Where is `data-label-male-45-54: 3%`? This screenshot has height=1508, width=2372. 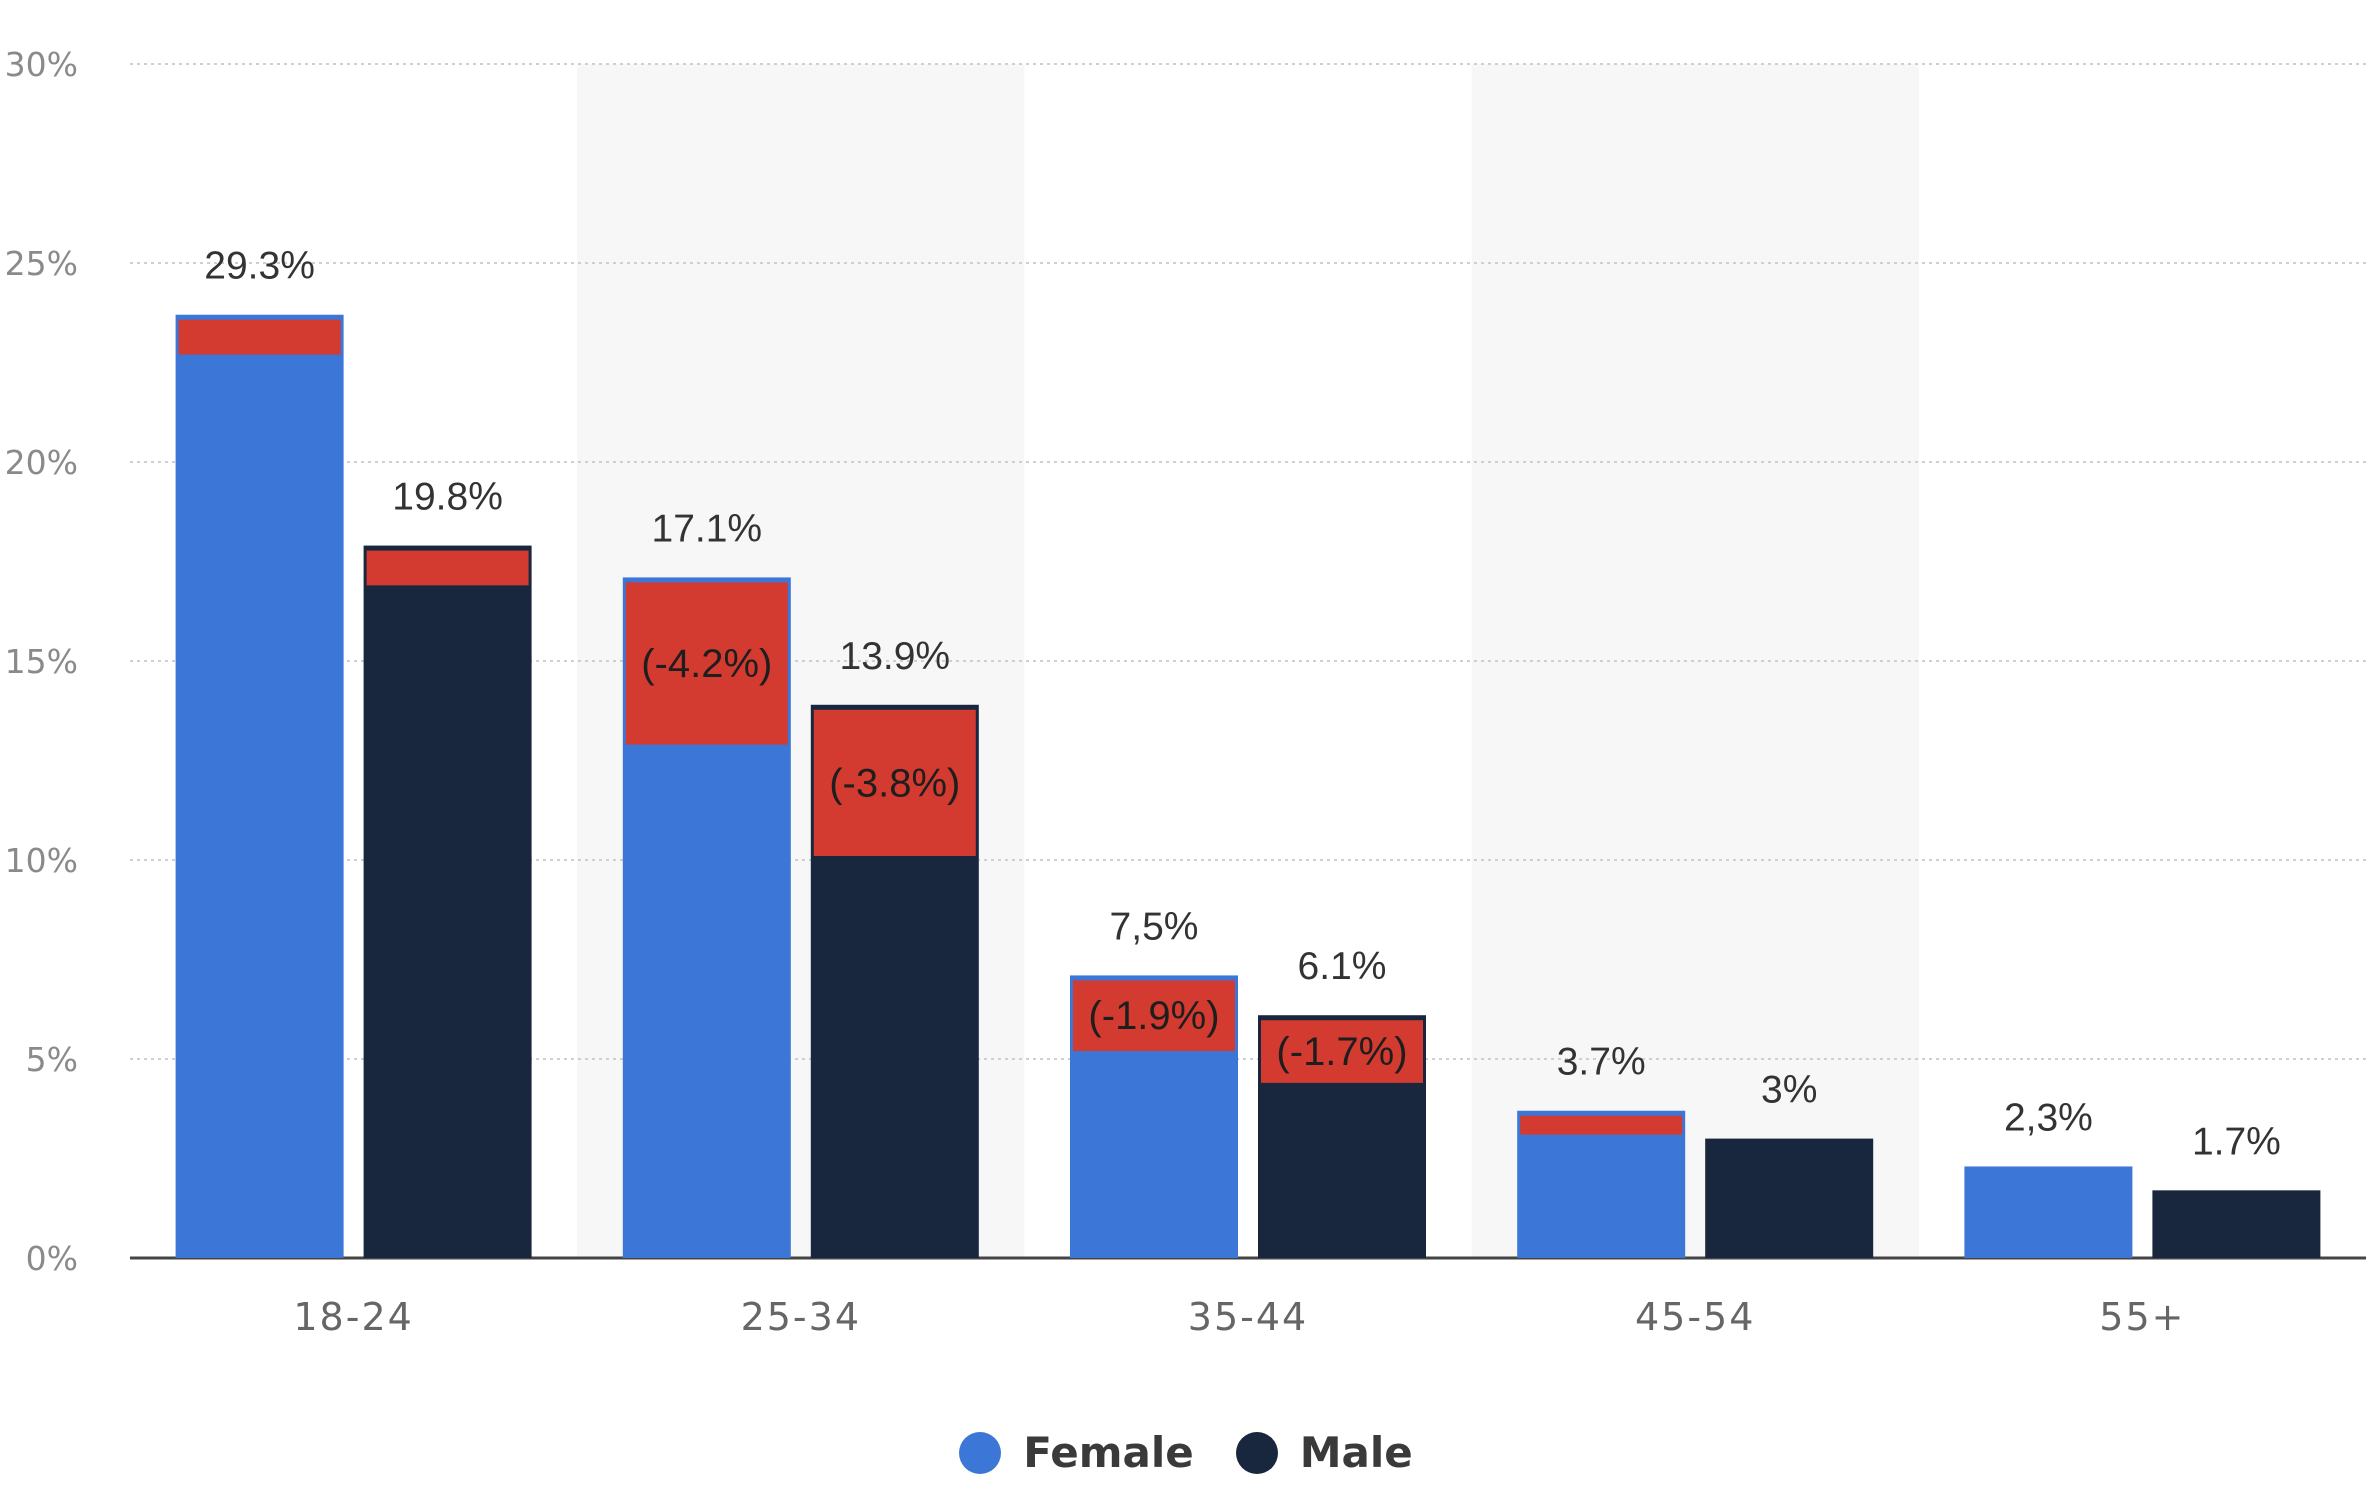 data-label-male-45-54: 3% is located at coordinates (1789, 1090).